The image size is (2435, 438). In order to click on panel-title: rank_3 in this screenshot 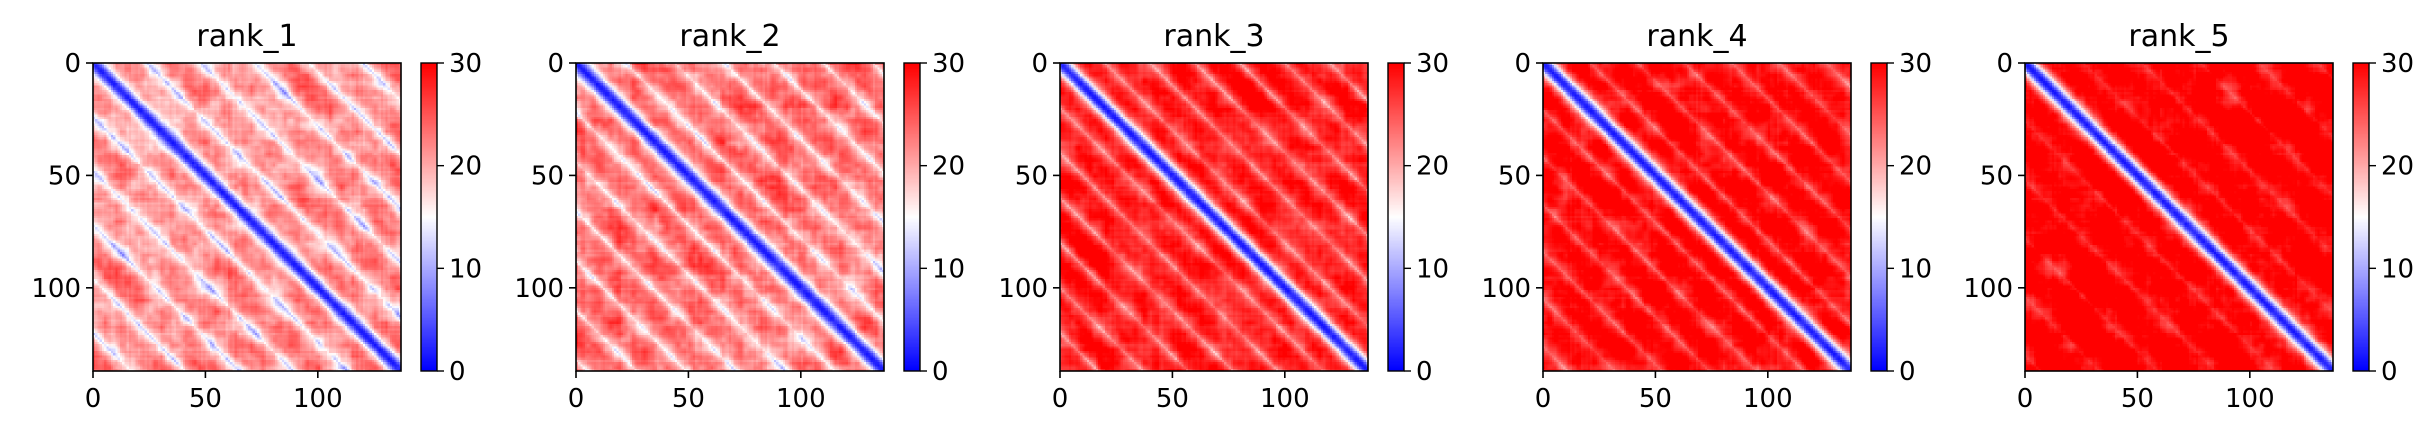, I will do `click(1213, 36)`.